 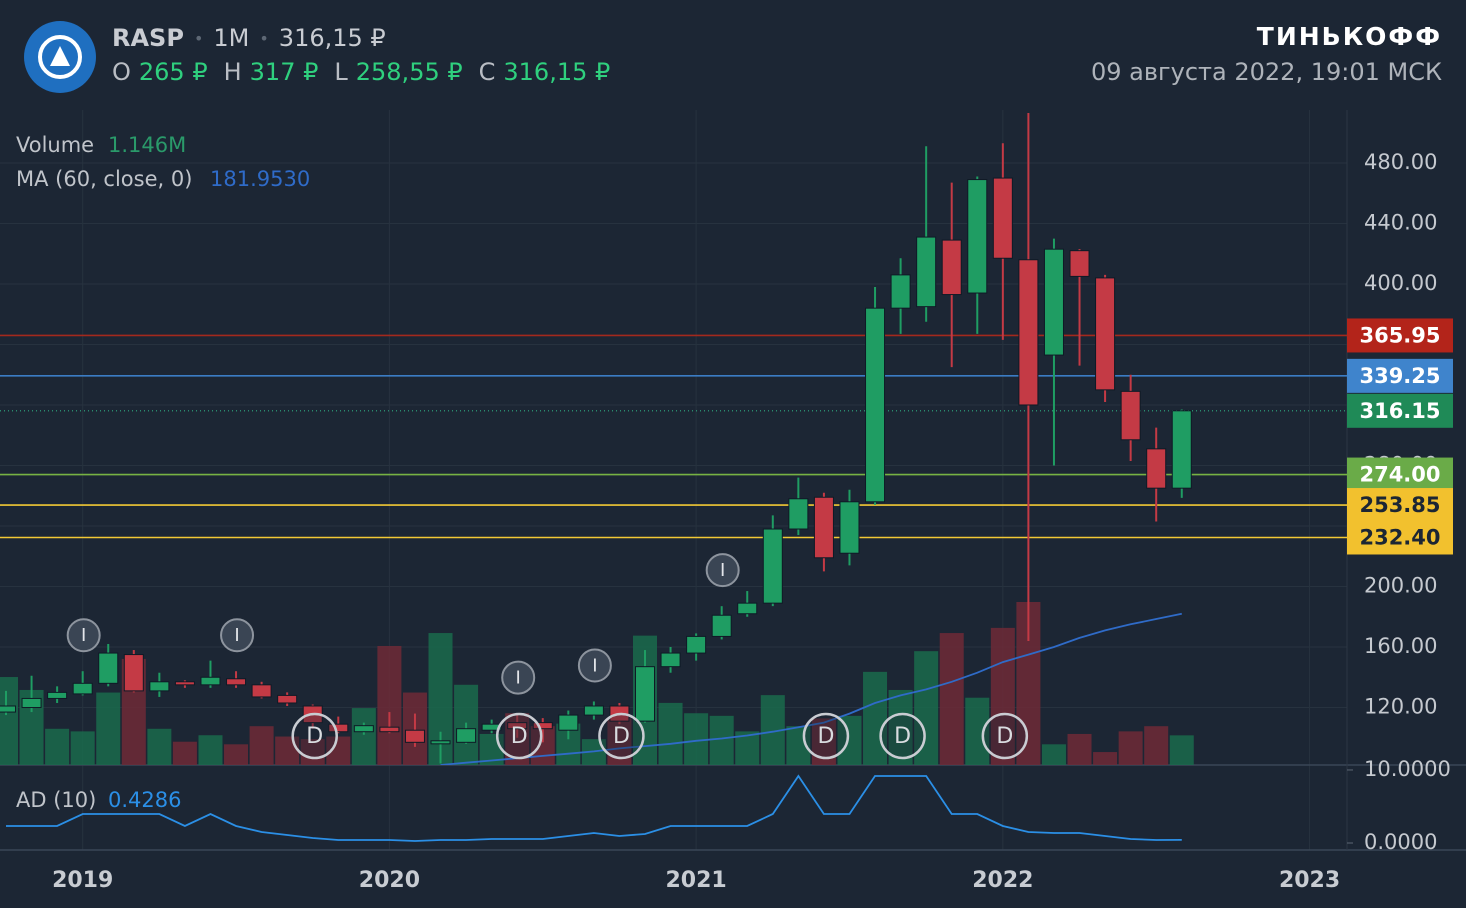 I want to click on ticker-row: RASP • 1M • 316,15 ₽, so click(x=249, y=38).